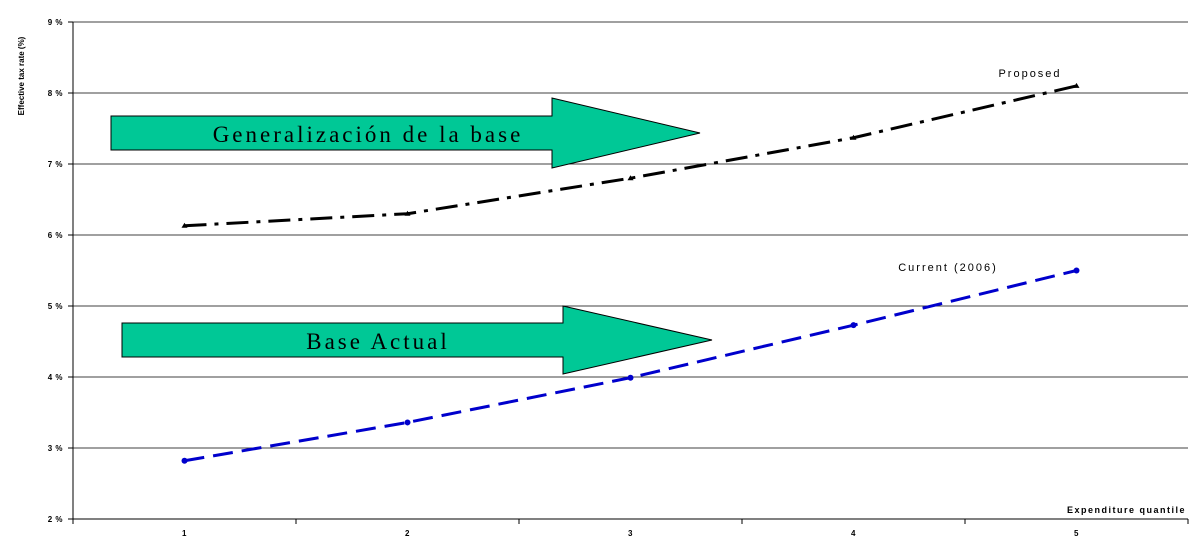 The width and height of the screenshot is (1193, 544). I want to click on y-tick-label: 7 %, so click(55, 164).